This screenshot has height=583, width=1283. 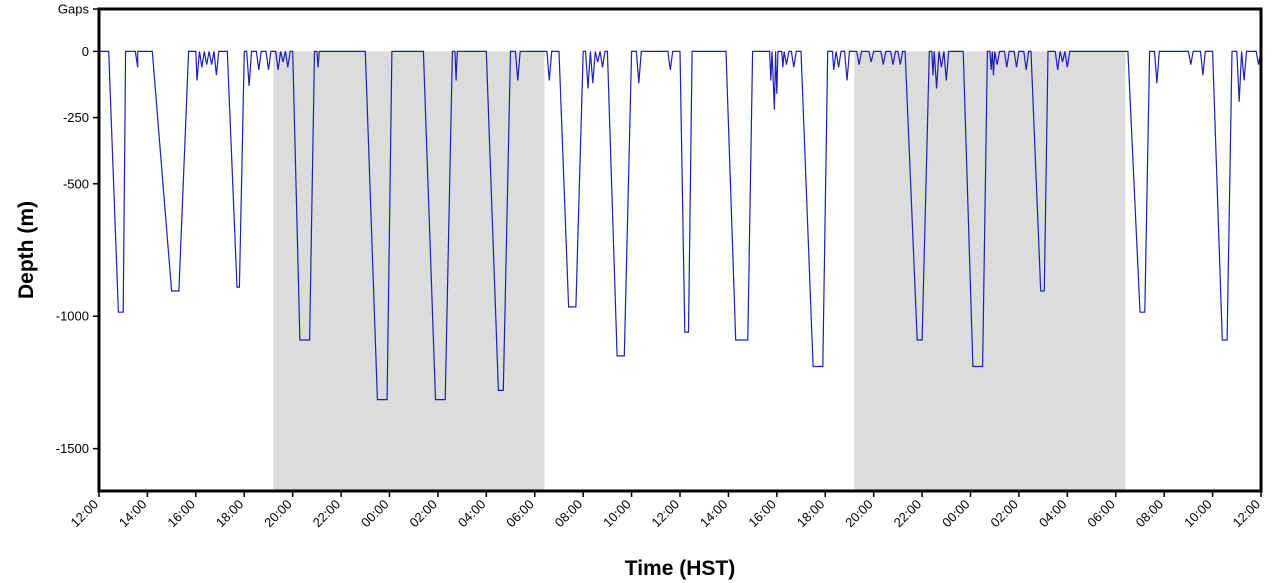 I want to click on y-tick-label: Gaps, so click(x=74, y=9).